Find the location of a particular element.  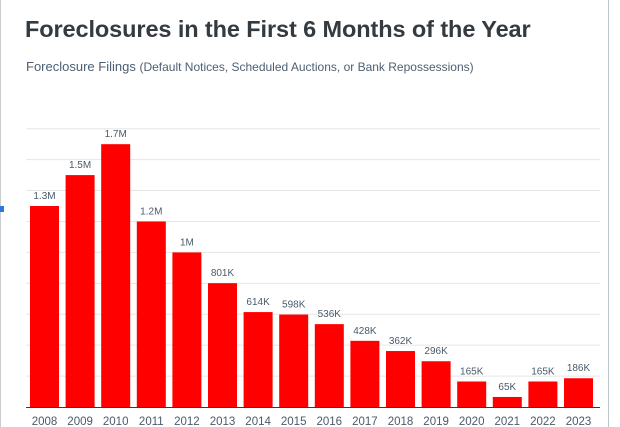

bar-2008 is located at coordinates (44, 306).